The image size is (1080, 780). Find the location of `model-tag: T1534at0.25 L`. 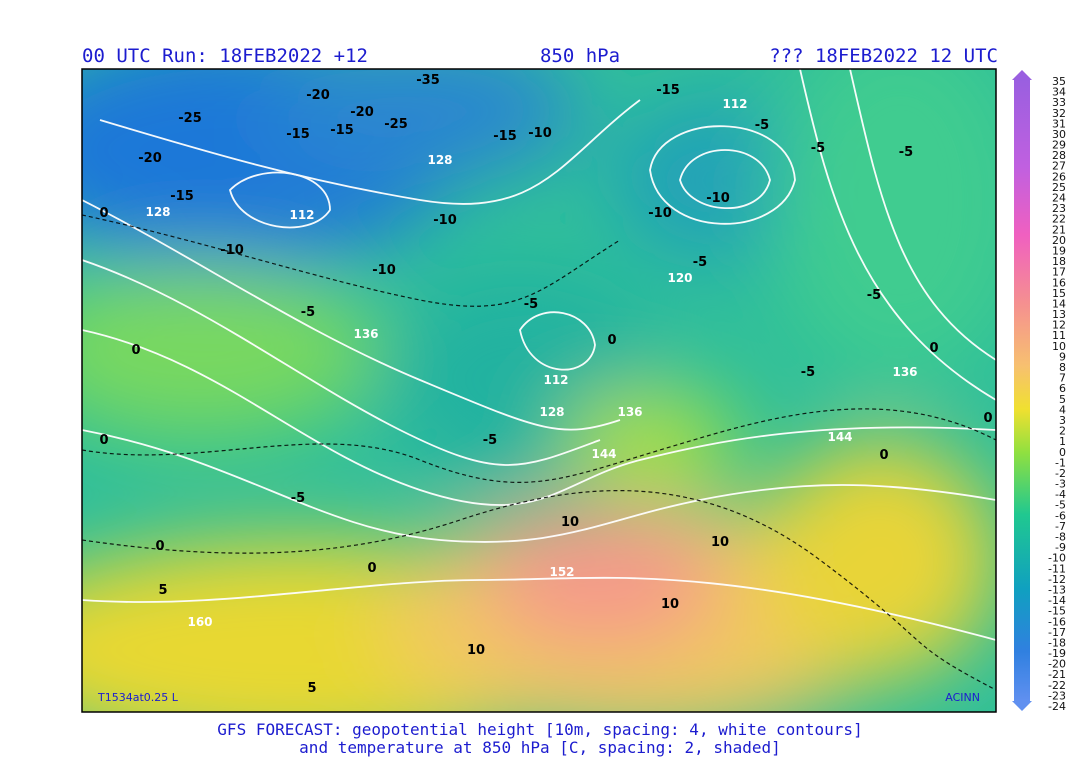

model-tag: T1534at0.25 L is located at coordinates (138, 697).